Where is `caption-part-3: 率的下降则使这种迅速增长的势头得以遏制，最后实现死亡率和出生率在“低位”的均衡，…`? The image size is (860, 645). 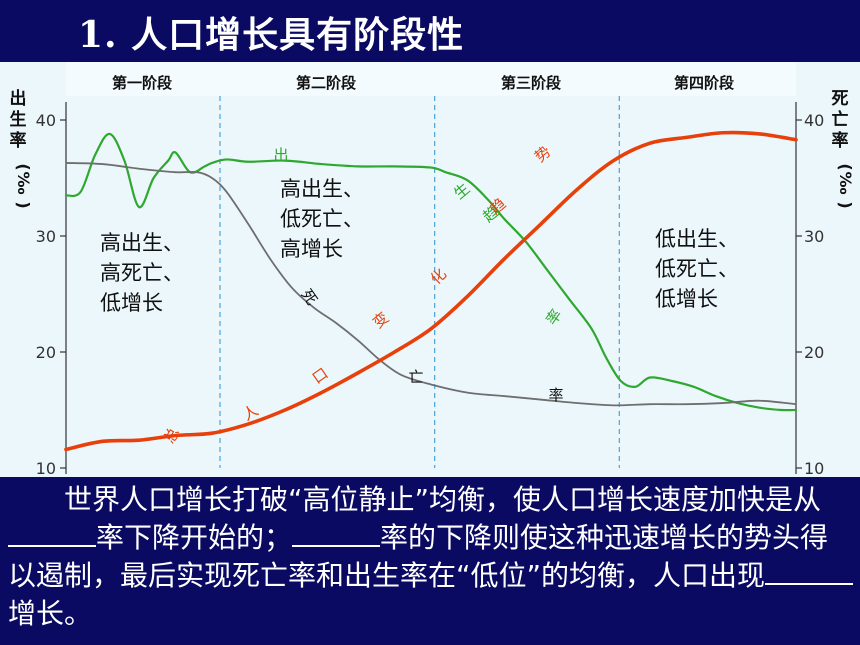 caption-part-3: 率的下降则使这种迅速增长的势头得以遏制，最后实现死亡率和出生率在“低位”的均衡，… is located at coordinates (418, 556).